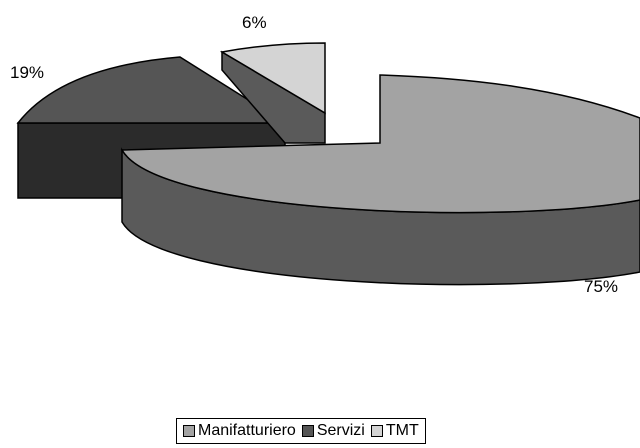 This screenshot has width=640, height=448. What do you see at coordinates (189, 431) in the screenshot?
I see `legend-swatch-manifatturiero` at bounding box center [189, 431].